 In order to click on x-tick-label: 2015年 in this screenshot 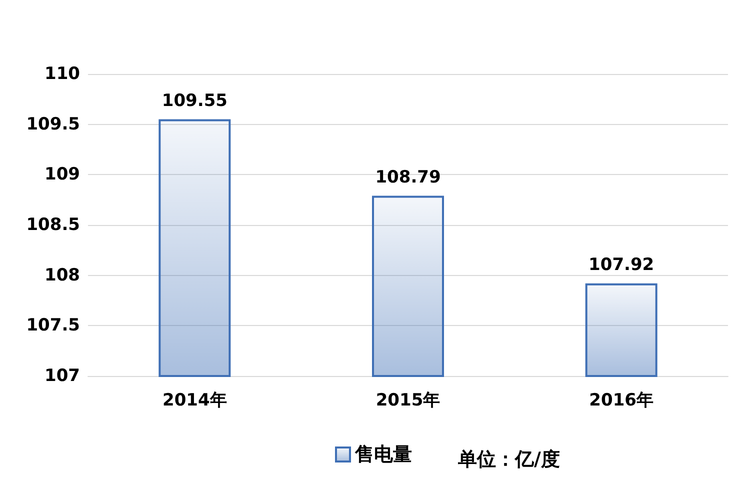, I will do `click(408, 400)`.